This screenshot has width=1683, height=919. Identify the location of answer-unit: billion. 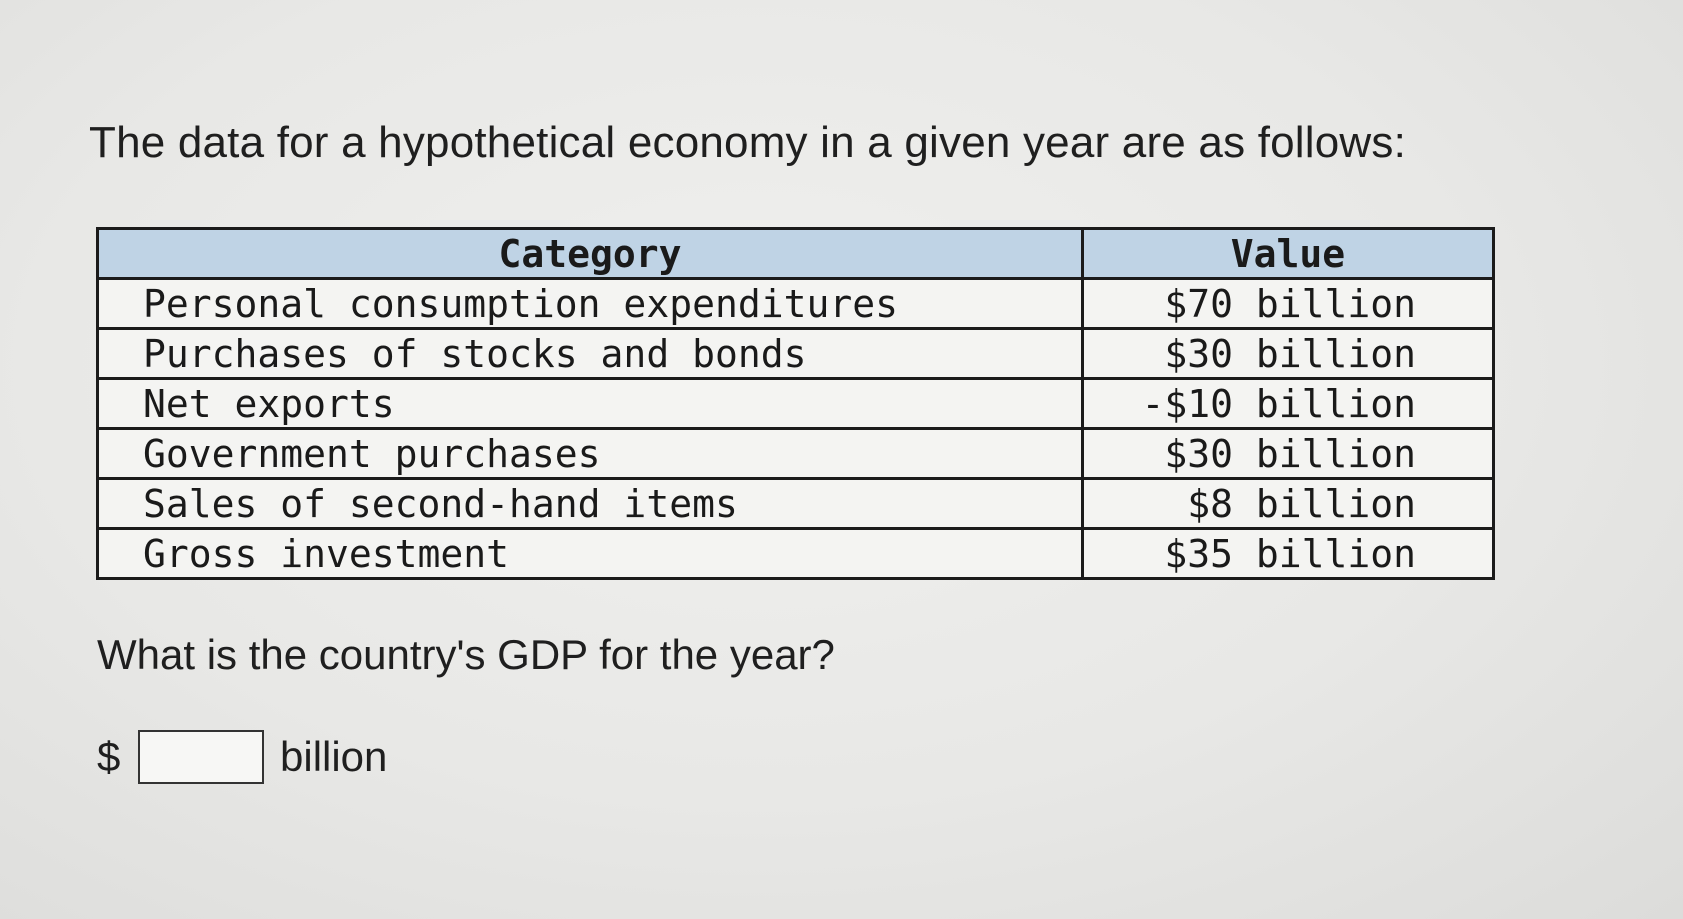
(334, 756).